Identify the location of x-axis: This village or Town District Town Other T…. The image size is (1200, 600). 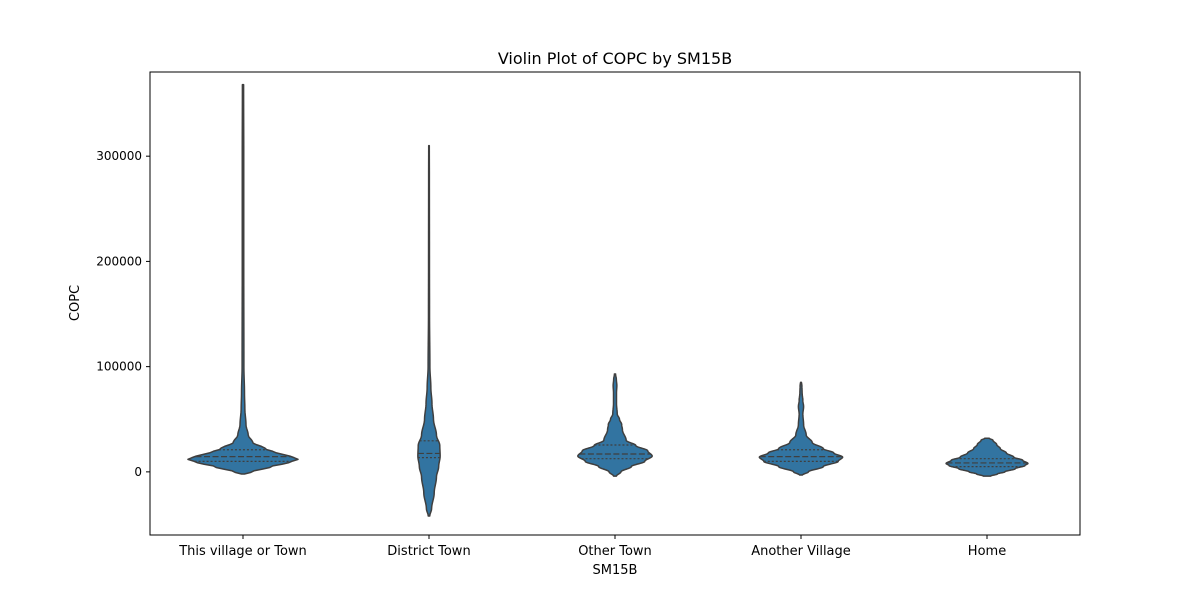
(592, 547).